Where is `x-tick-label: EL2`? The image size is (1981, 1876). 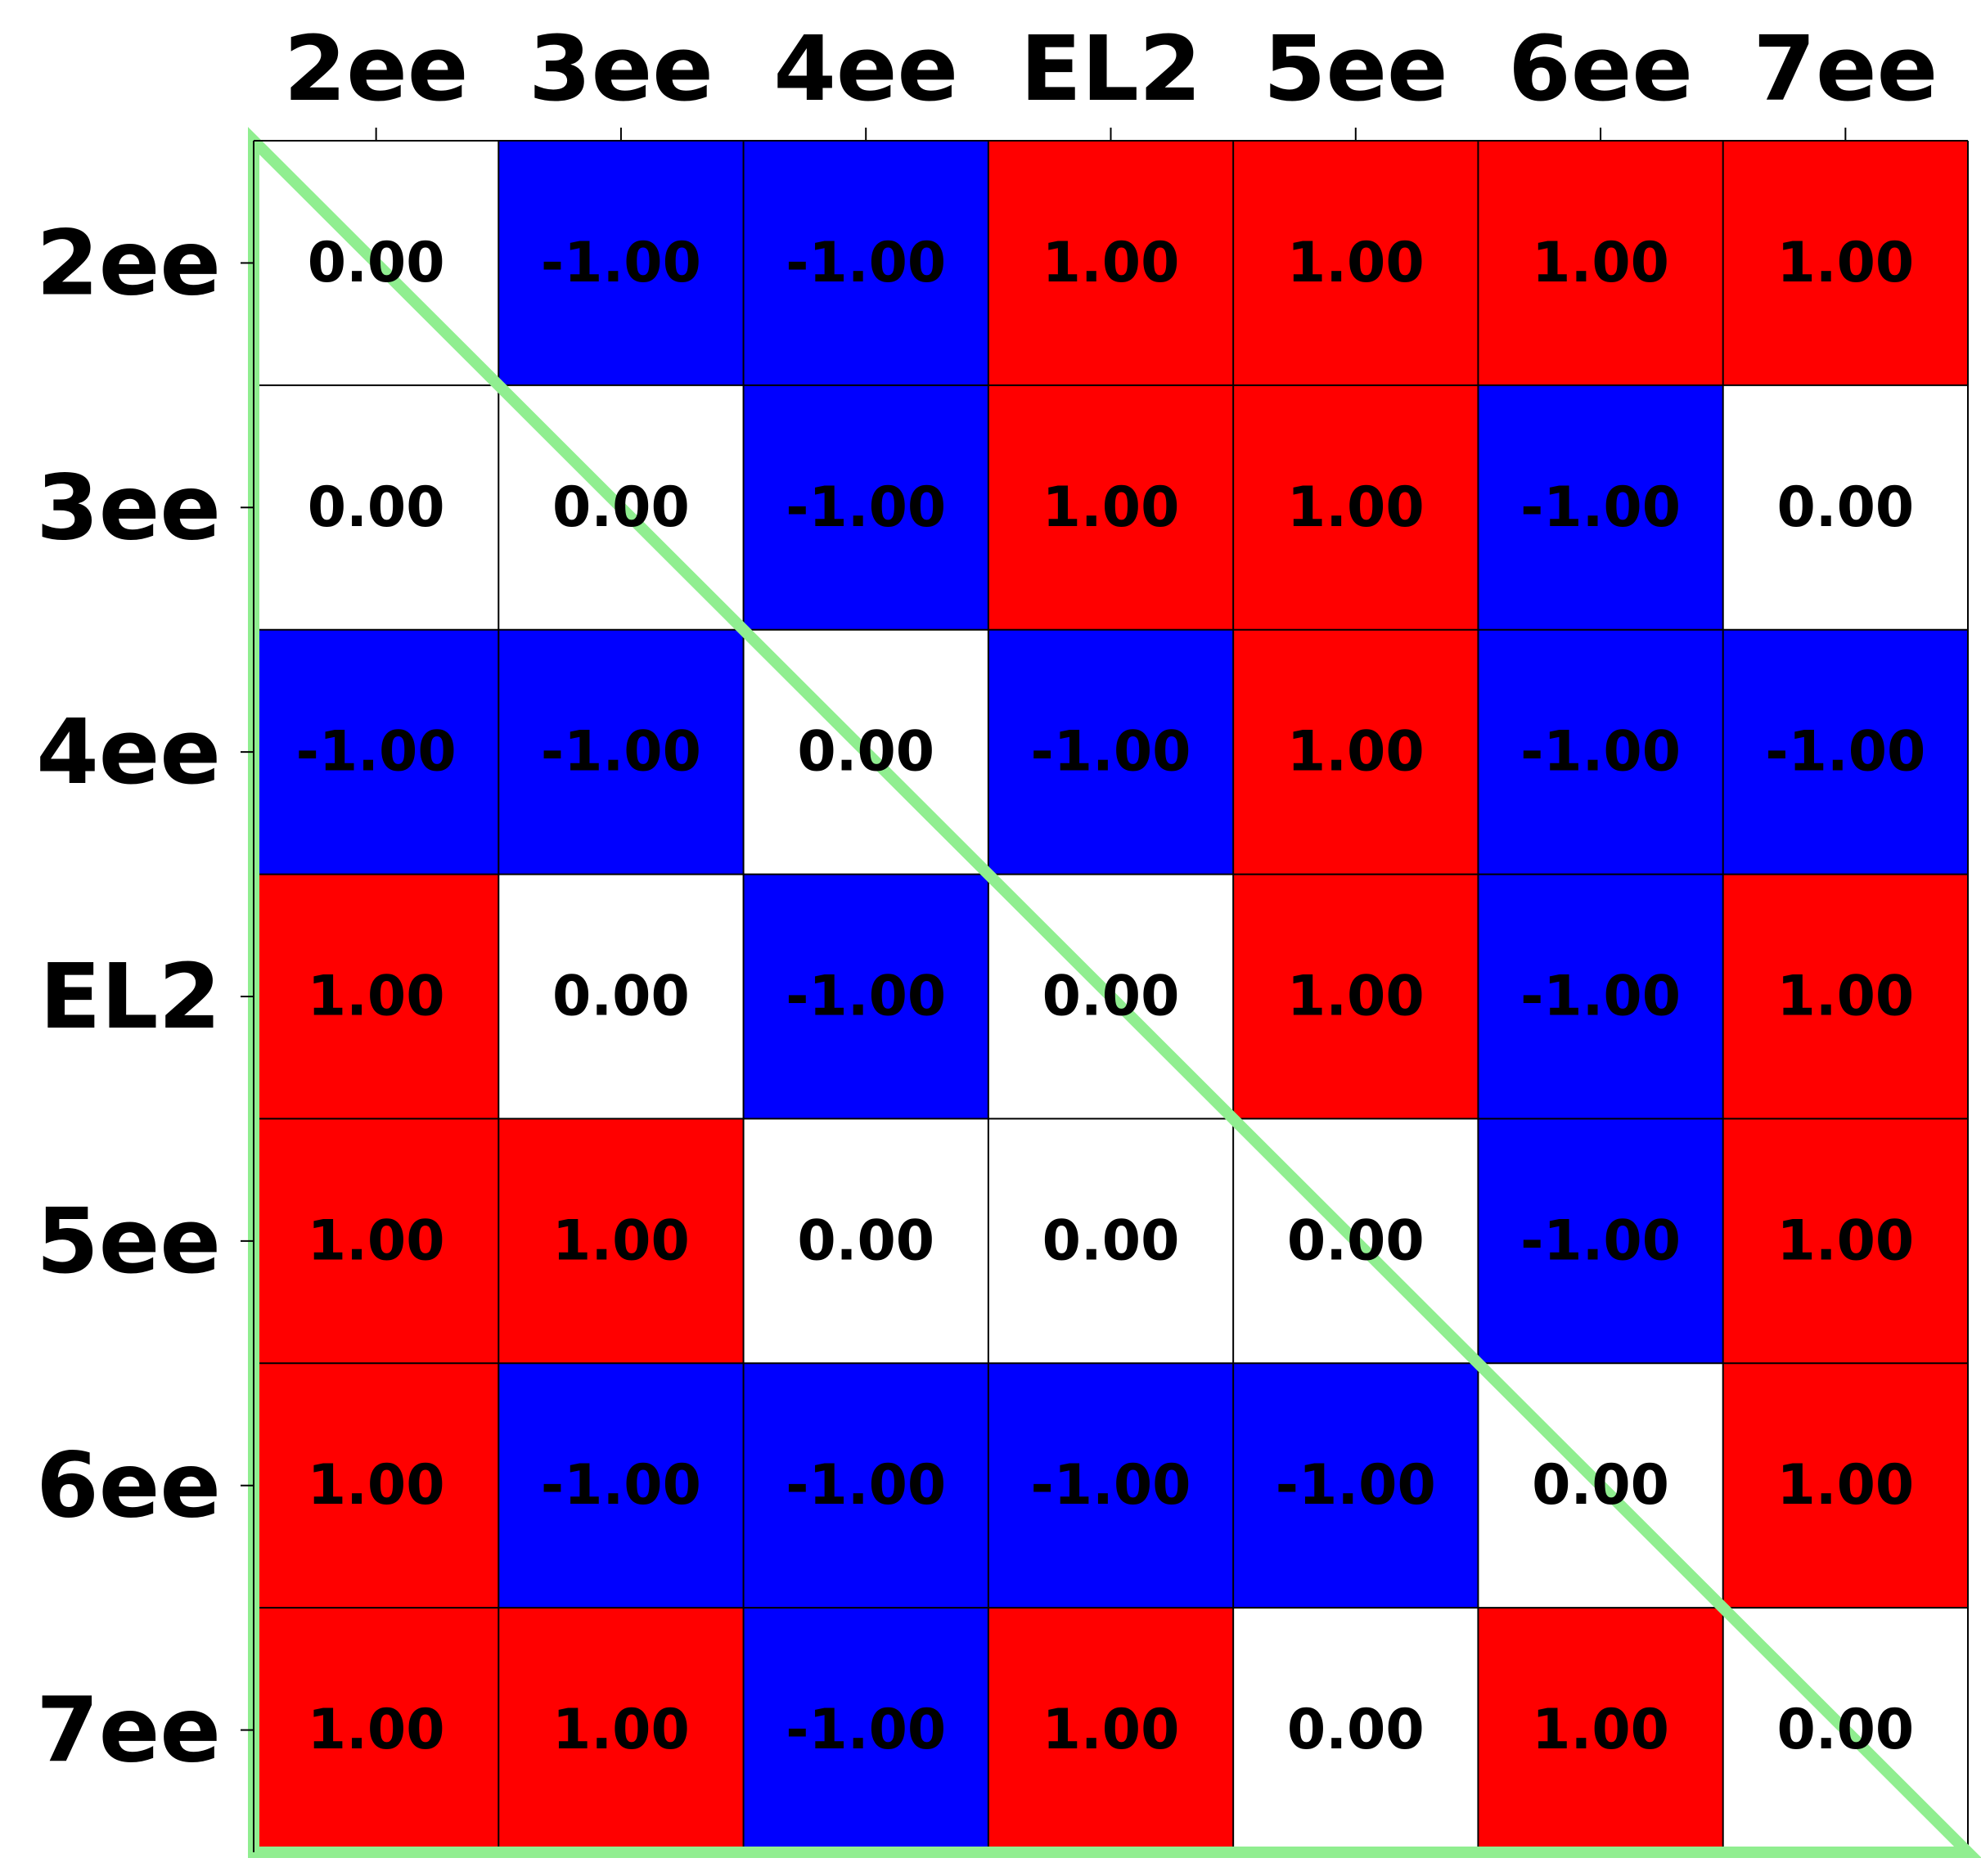
x-tick-label: EL2 is located at coordinates (1111, 69).